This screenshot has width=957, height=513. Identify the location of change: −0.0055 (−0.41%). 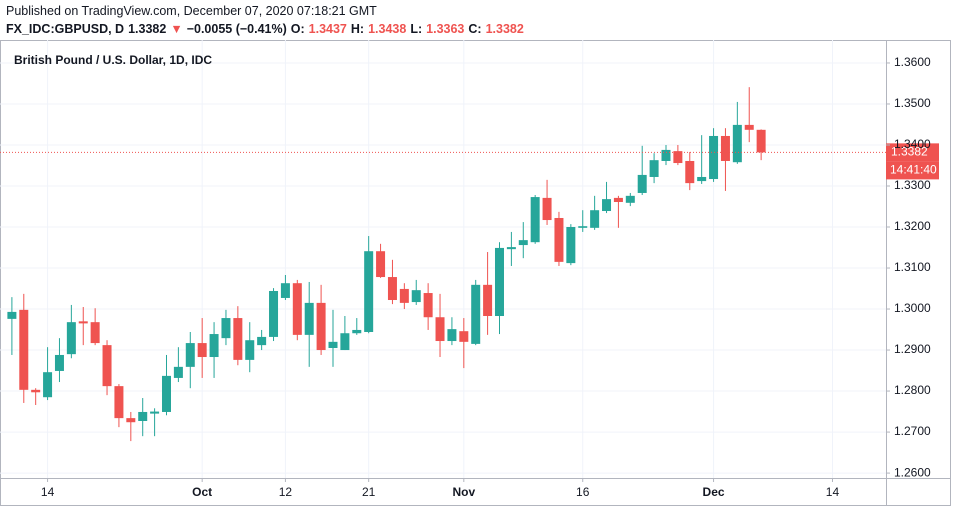
(236, 29).